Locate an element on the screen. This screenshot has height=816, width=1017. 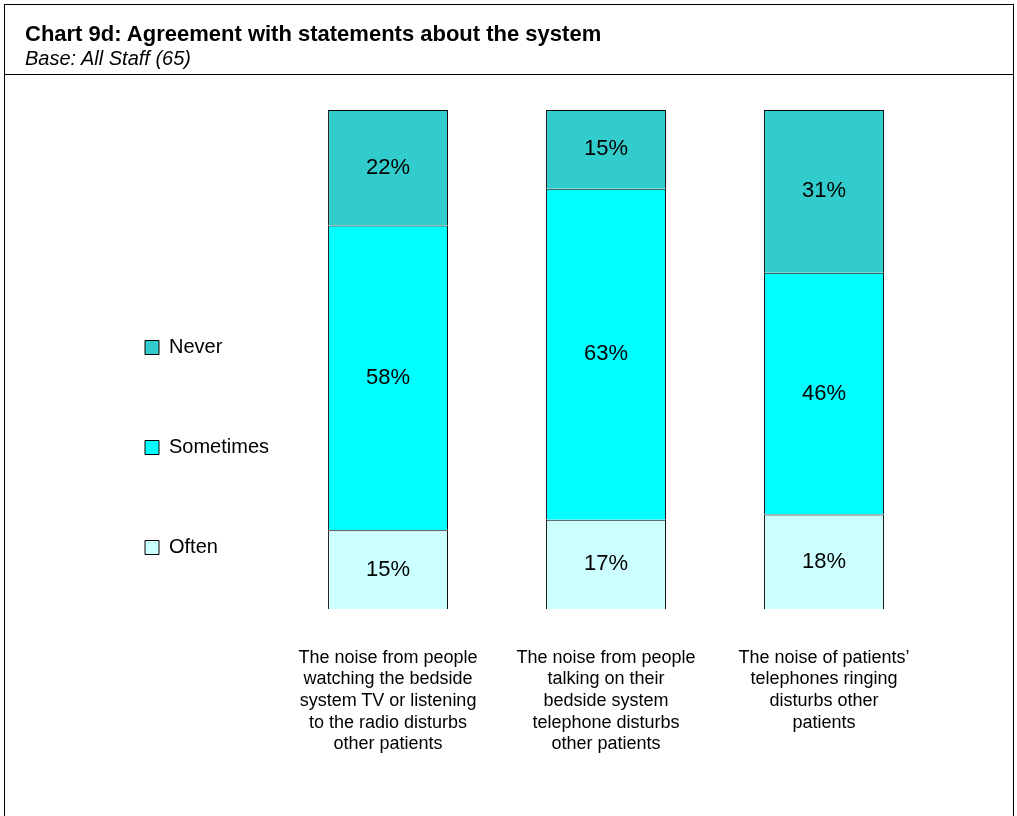
legend-label: Never is located at coordinates (196, 346).